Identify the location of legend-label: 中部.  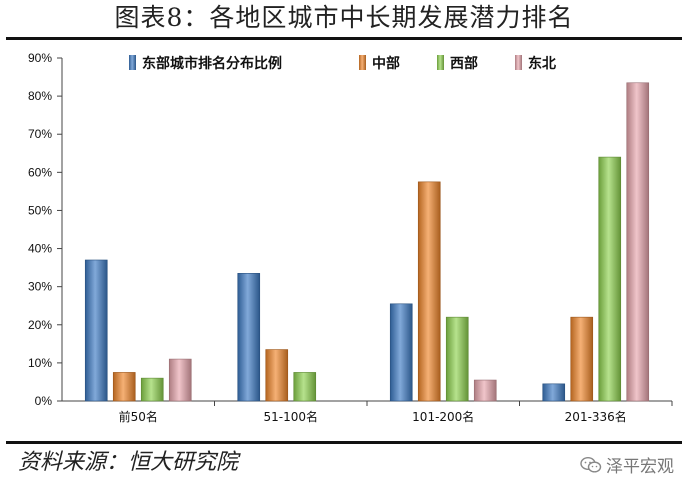
(386, 63).